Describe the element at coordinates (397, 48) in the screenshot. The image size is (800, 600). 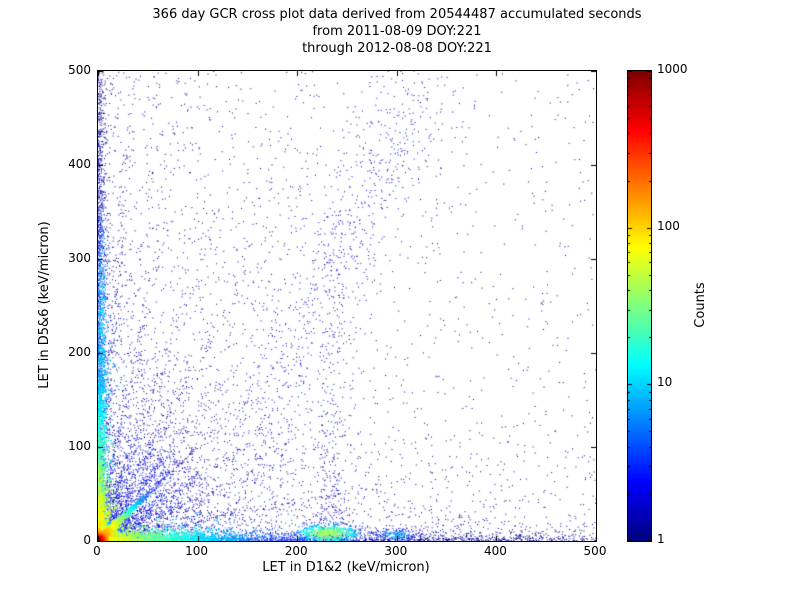
I see `chart-title-line3: through 2012-08-08 DOY:221` at that location.